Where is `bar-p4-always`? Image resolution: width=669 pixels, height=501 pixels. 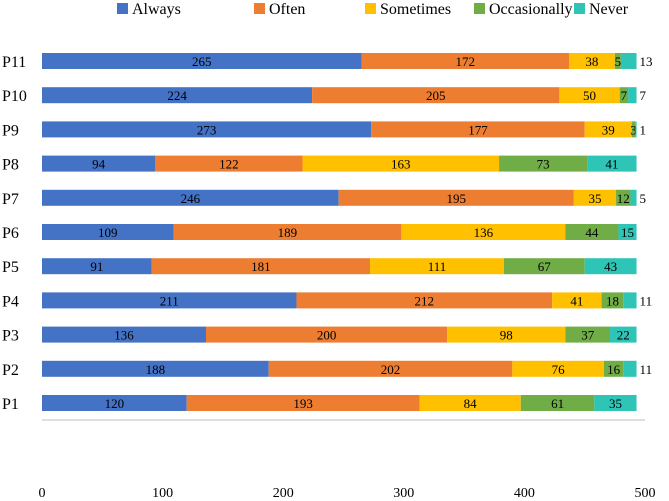 bar-p4-always is located at coordinates (169, 300).